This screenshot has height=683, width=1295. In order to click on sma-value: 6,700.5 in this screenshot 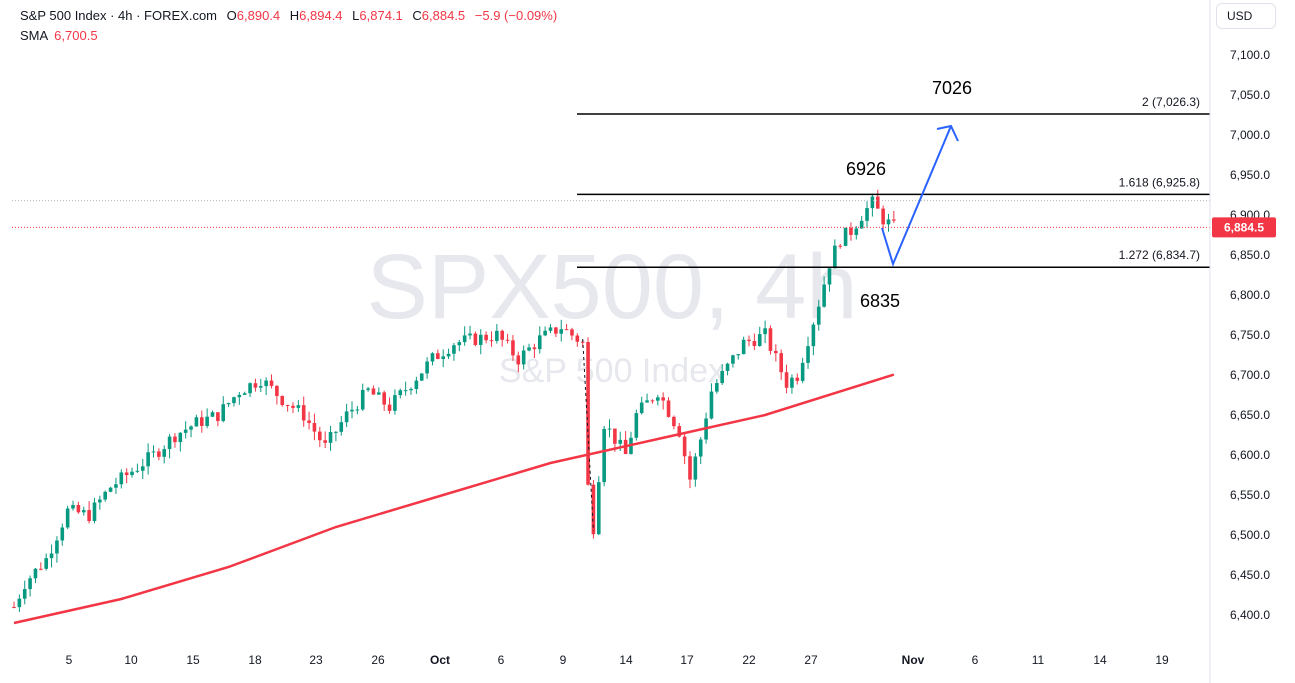, I will do `click(76, 35)`.